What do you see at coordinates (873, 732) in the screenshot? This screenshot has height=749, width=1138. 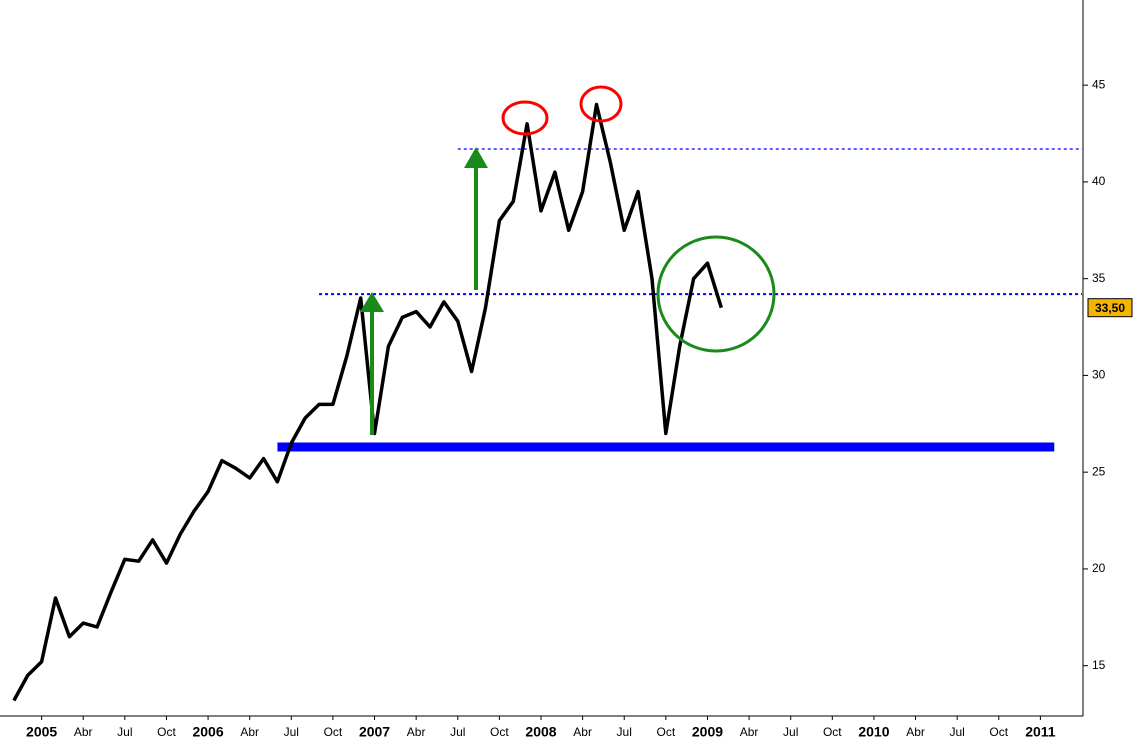 I see `x-tick-label: 2010` at bounding box center [873, 732].